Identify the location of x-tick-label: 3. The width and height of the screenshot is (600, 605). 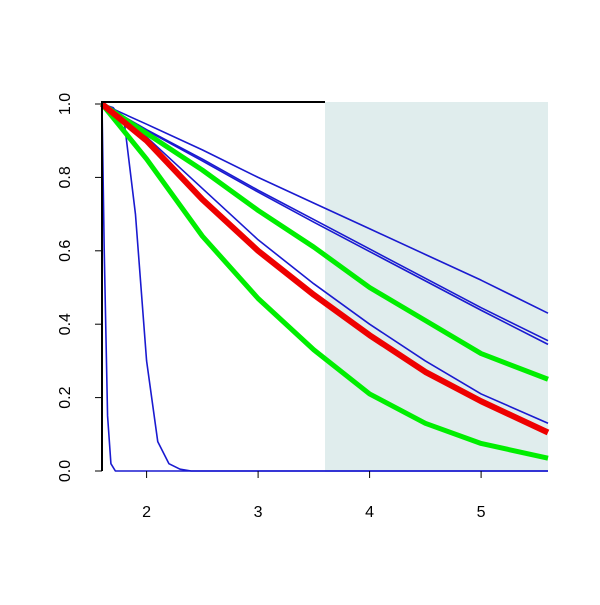
(258, 512).